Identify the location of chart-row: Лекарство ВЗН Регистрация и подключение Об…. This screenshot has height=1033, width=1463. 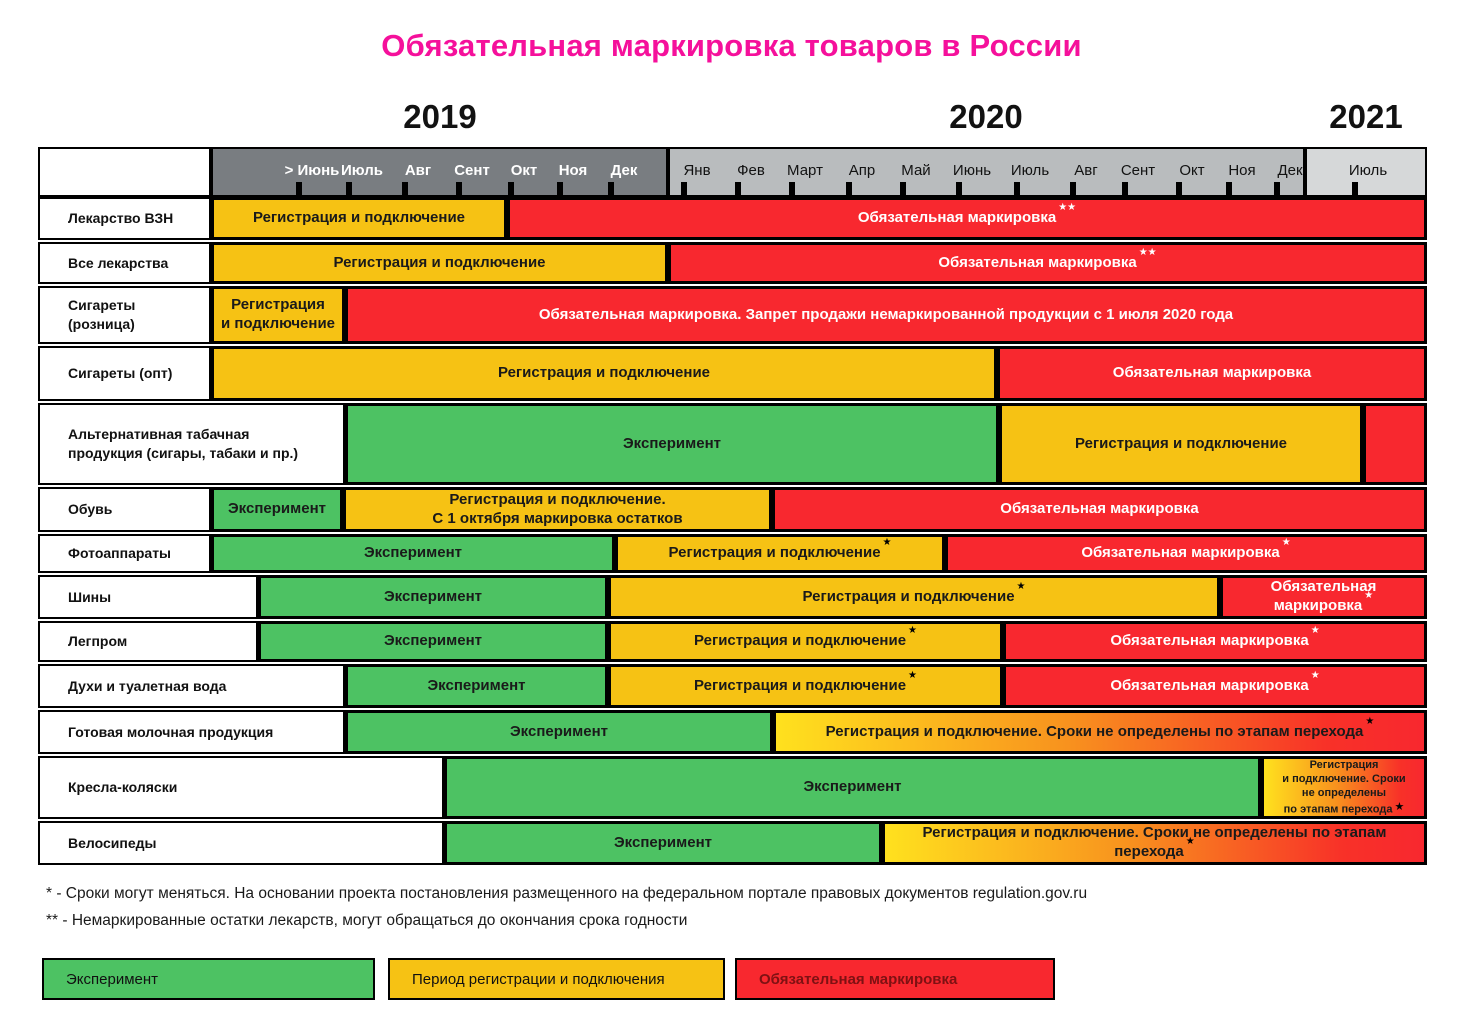
(732, 218).